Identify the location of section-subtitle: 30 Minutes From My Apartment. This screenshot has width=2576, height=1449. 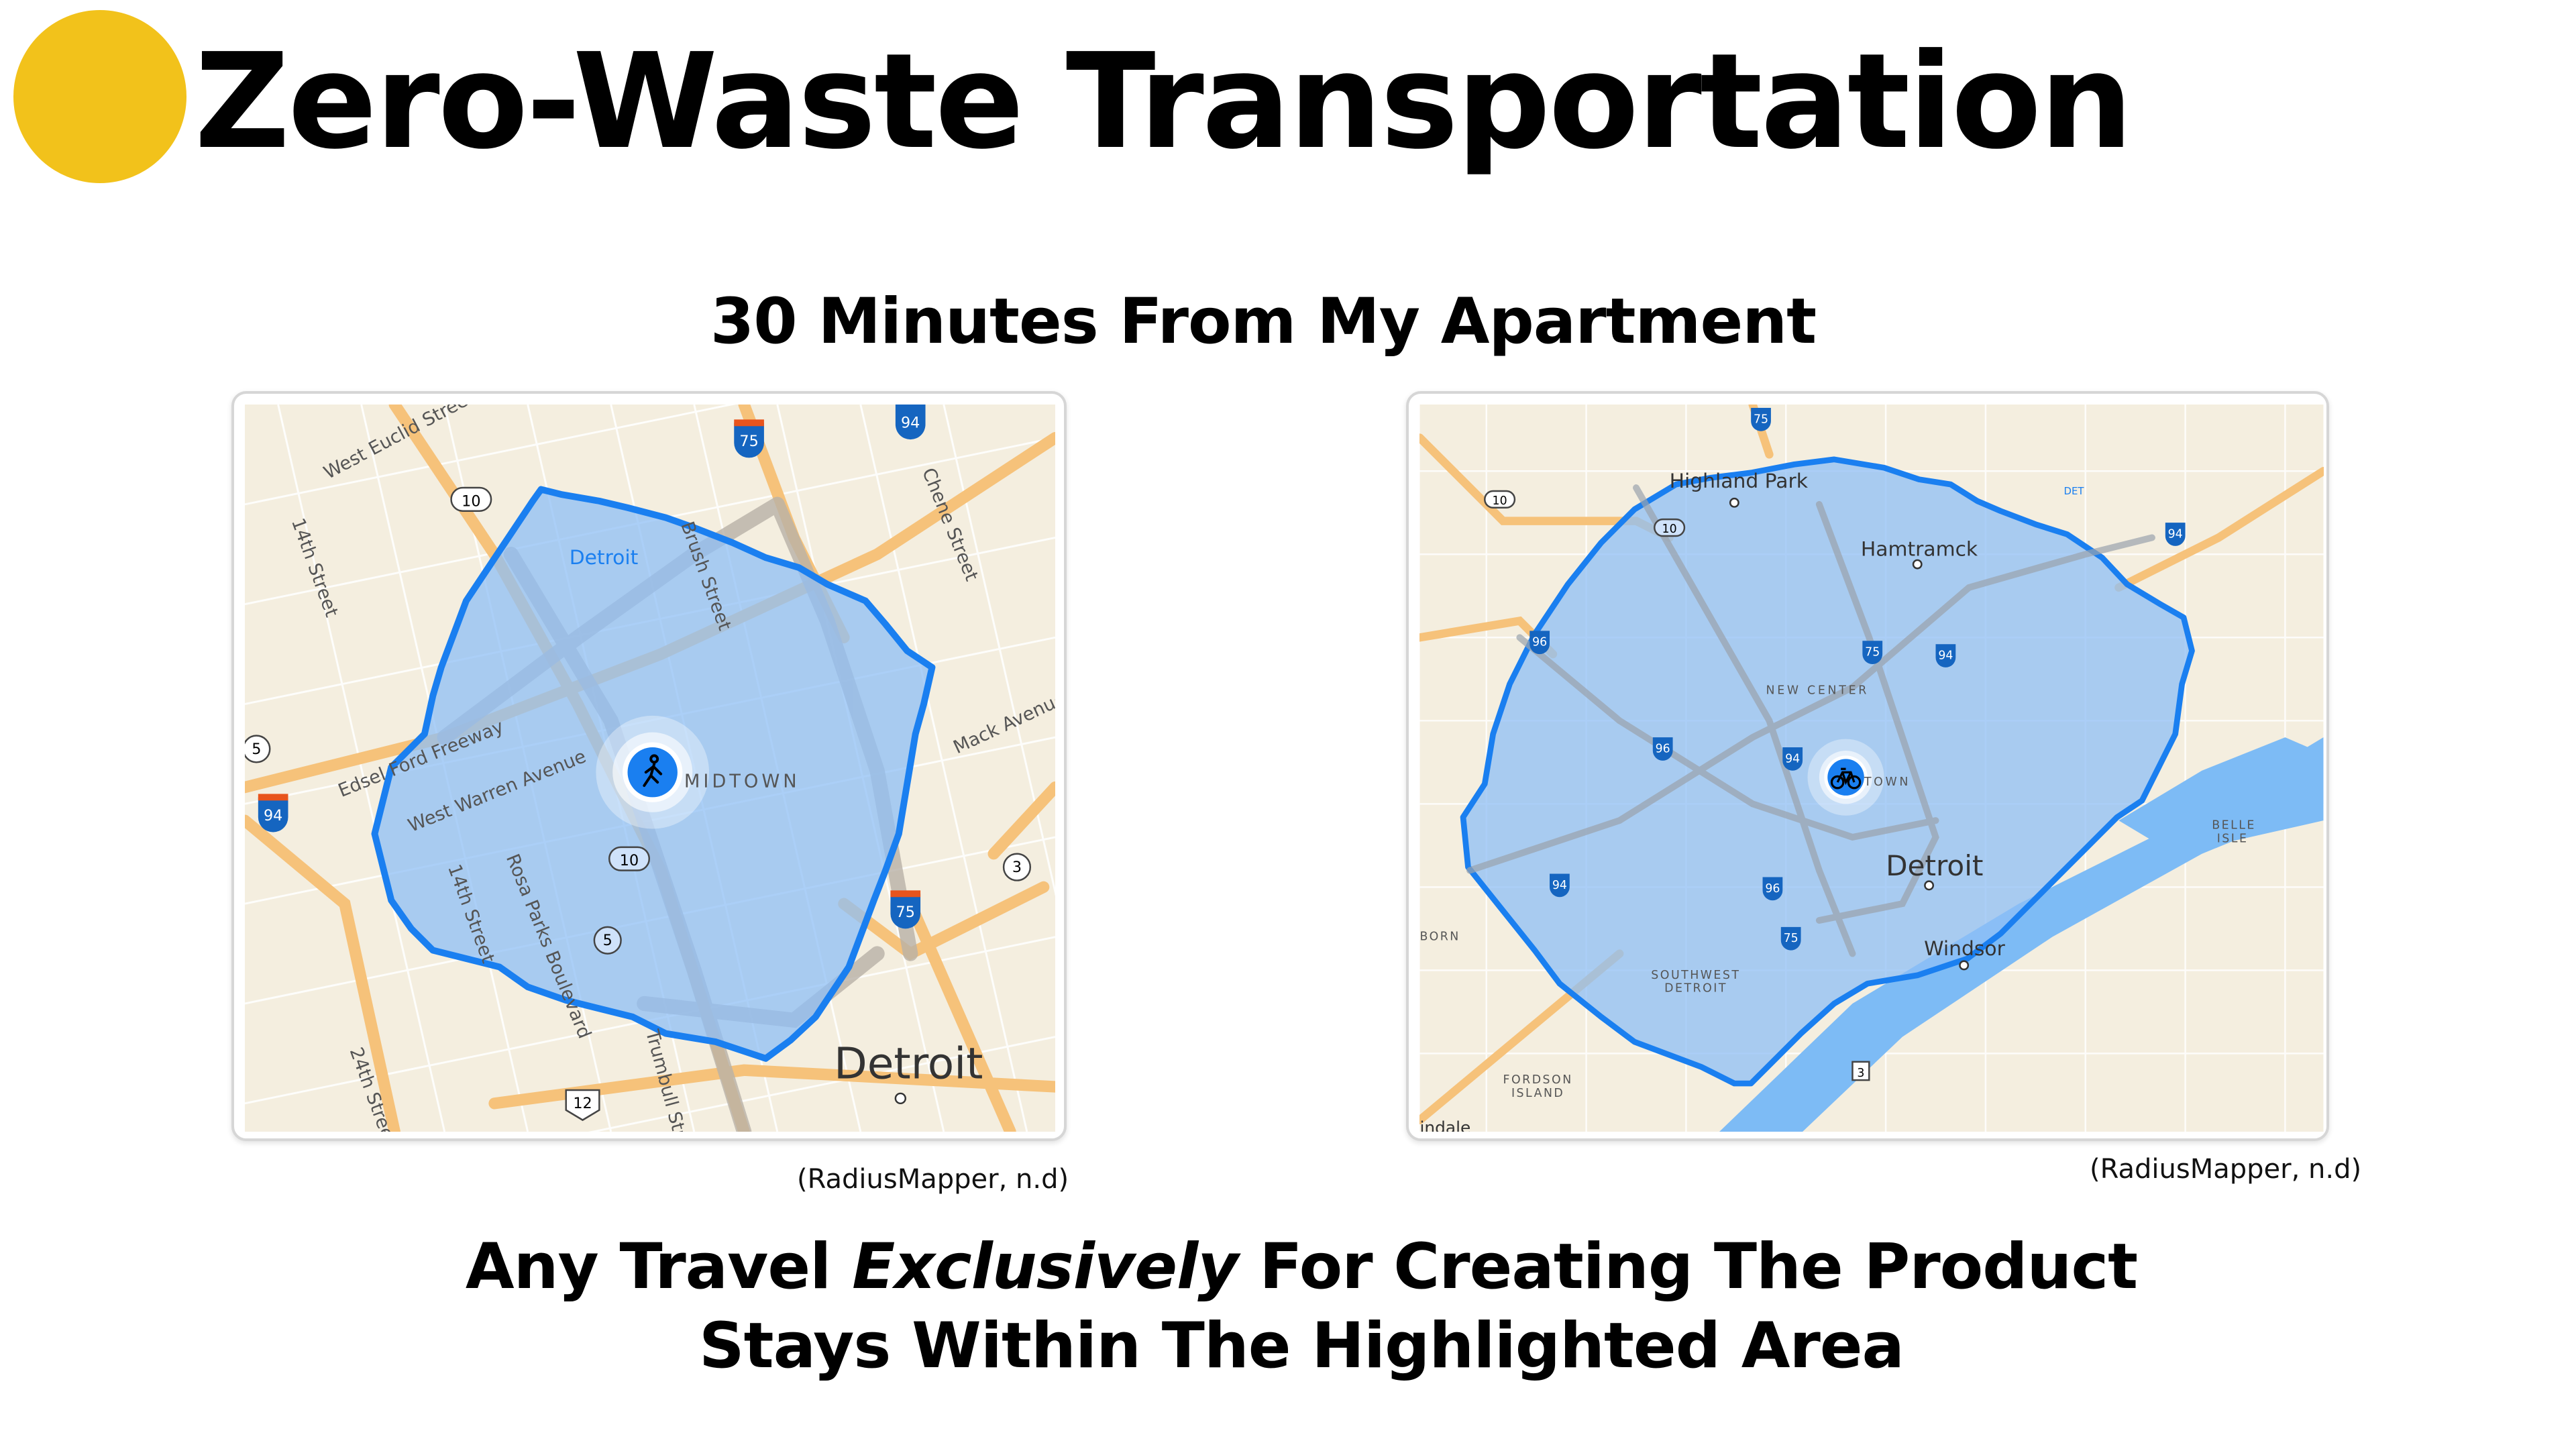
(1263, 321).